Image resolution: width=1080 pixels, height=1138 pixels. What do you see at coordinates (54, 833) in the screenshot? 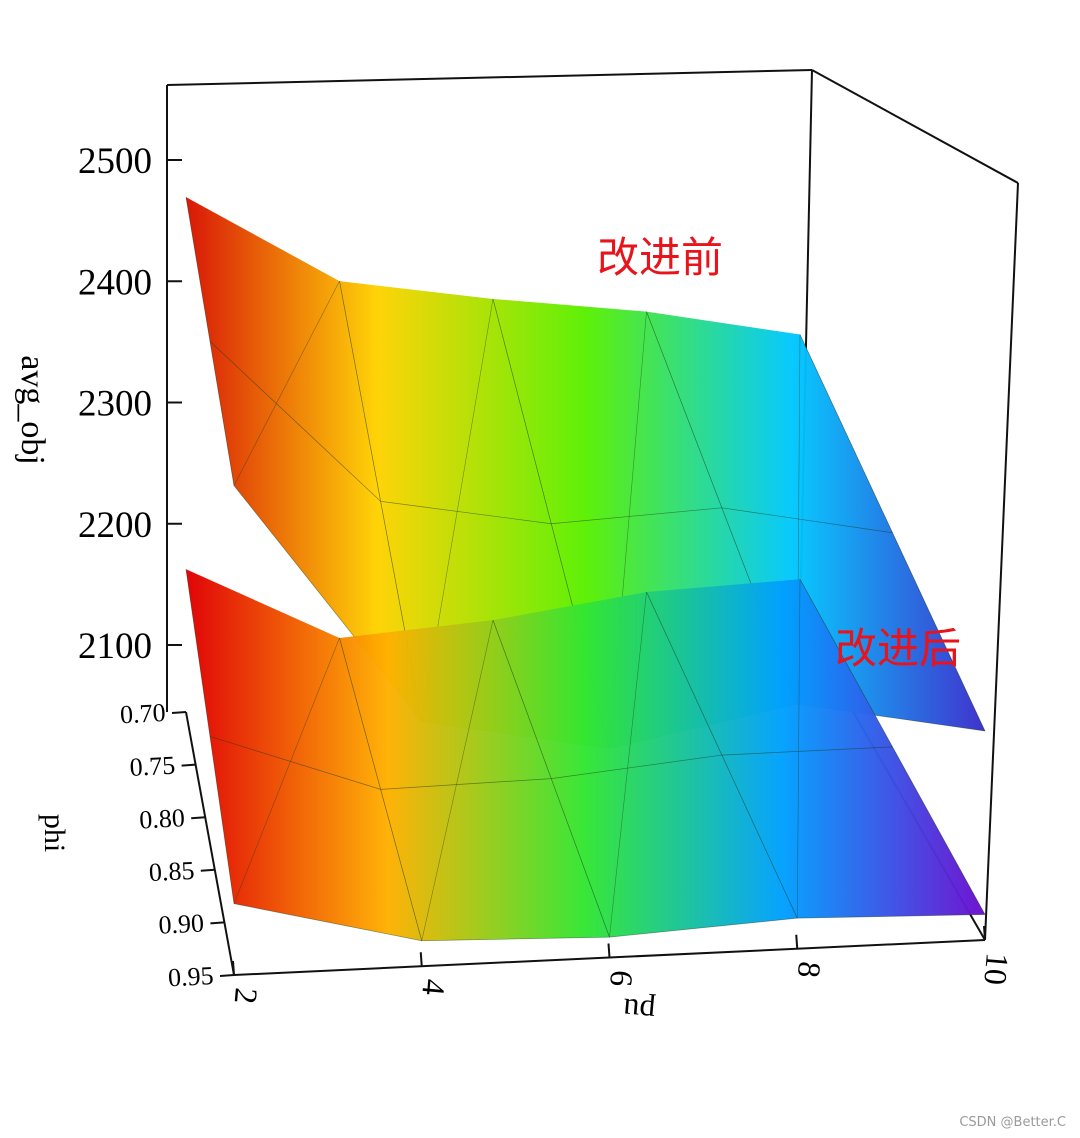
I see `y-axis-label: phi` at bounding box center [54, 833].